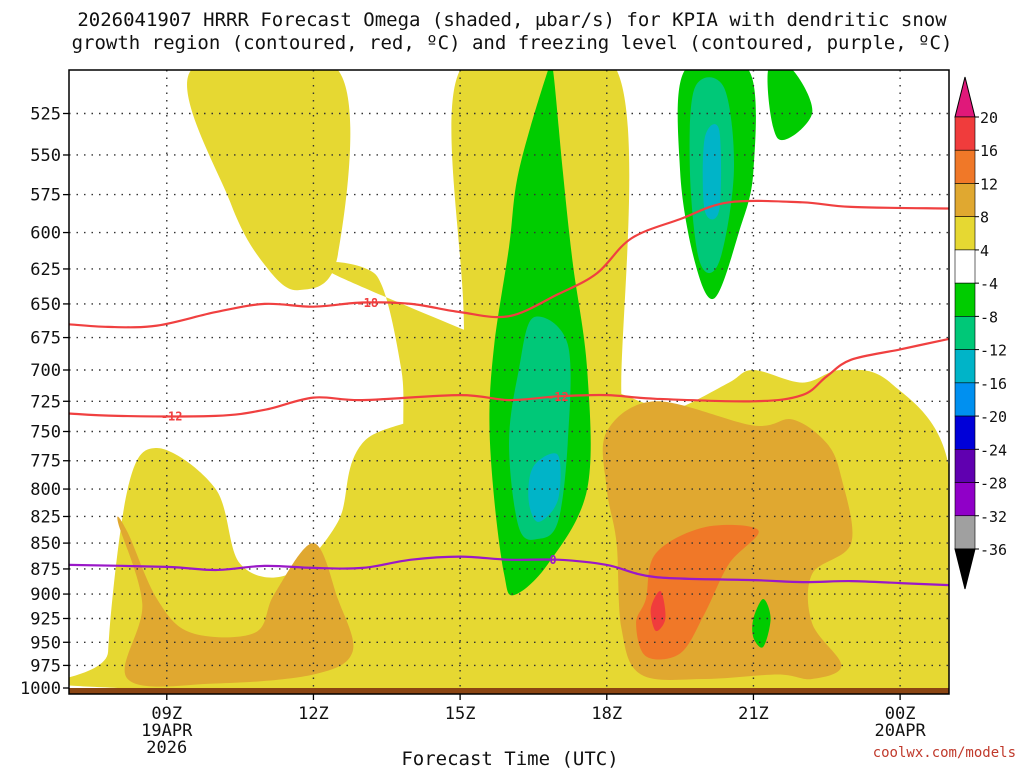 This screenshot has height=768, width=1024. What do you see at coordinates (993, 484) in the screenshot?
I see `colorbar-label: -28` at bounding box center [993, 484].